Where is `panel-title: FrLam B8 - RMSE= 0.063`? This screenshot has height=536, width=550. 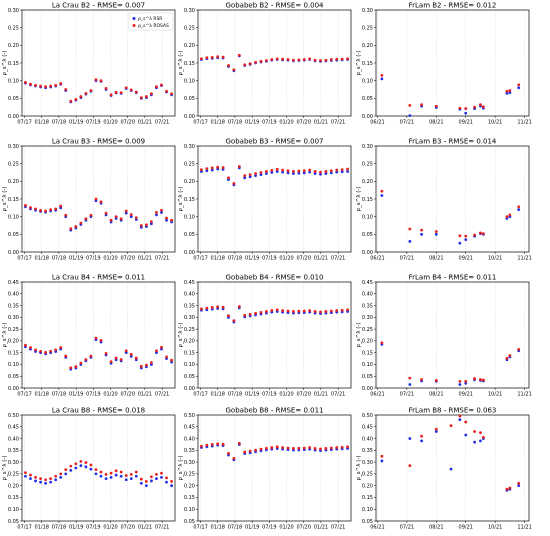
panel-title: FrLam B8 - RMSE= 0.063 is located at coordinates (453, 411).